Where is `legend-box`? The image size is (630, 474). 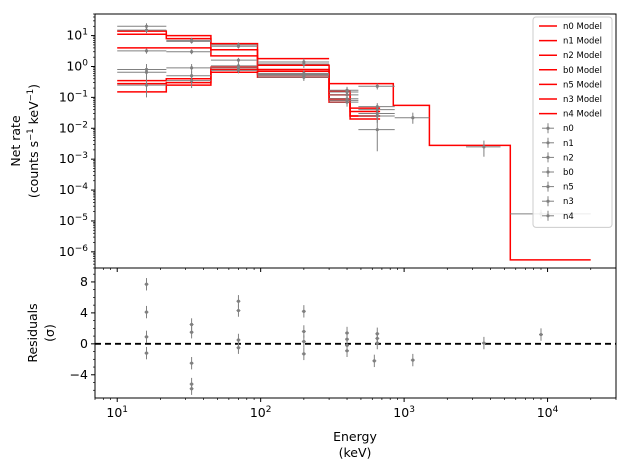 legend-box is located at coordinates (572, 122).